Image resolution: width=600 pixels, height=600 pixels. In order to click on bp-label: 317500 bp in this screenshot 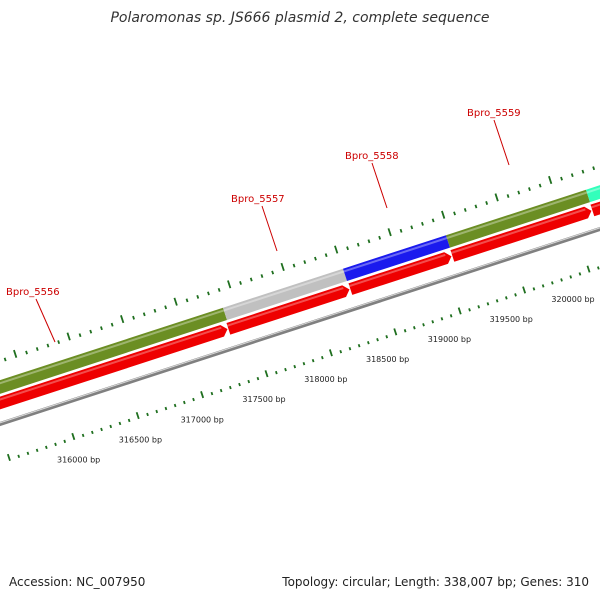, I will do `click(263, 399)`.